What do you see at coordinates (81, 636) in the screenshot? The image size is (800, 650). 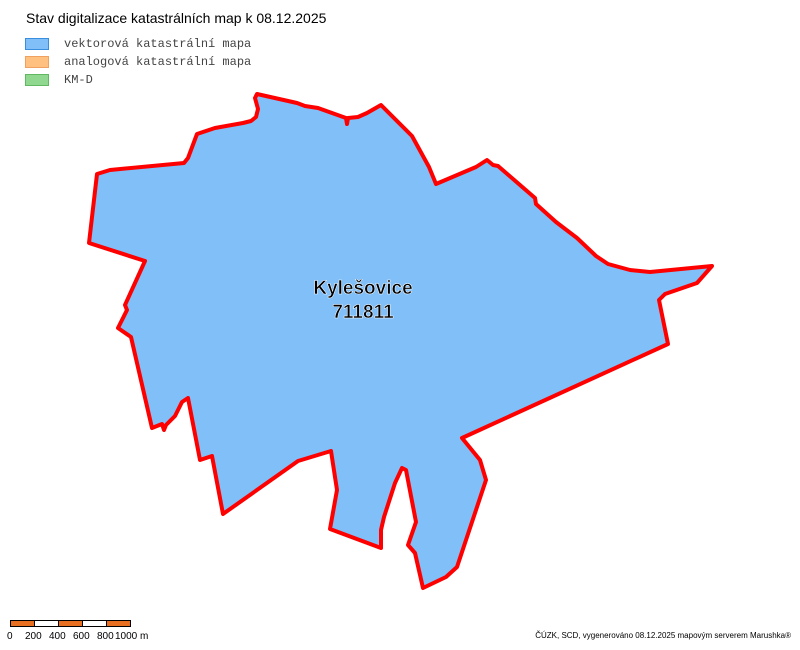 I see `scale-tick: 600` at bounding box center [81, 636].